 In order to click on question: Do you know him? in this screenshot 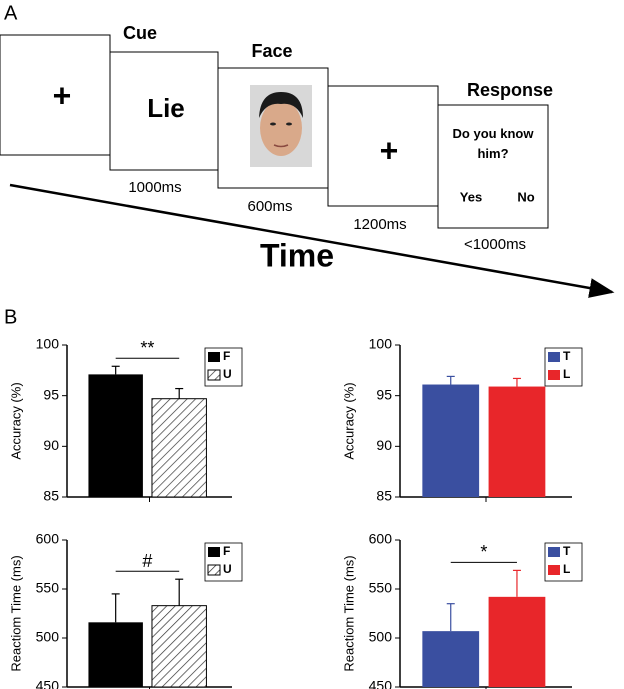, I will do `click(493, 143)`.